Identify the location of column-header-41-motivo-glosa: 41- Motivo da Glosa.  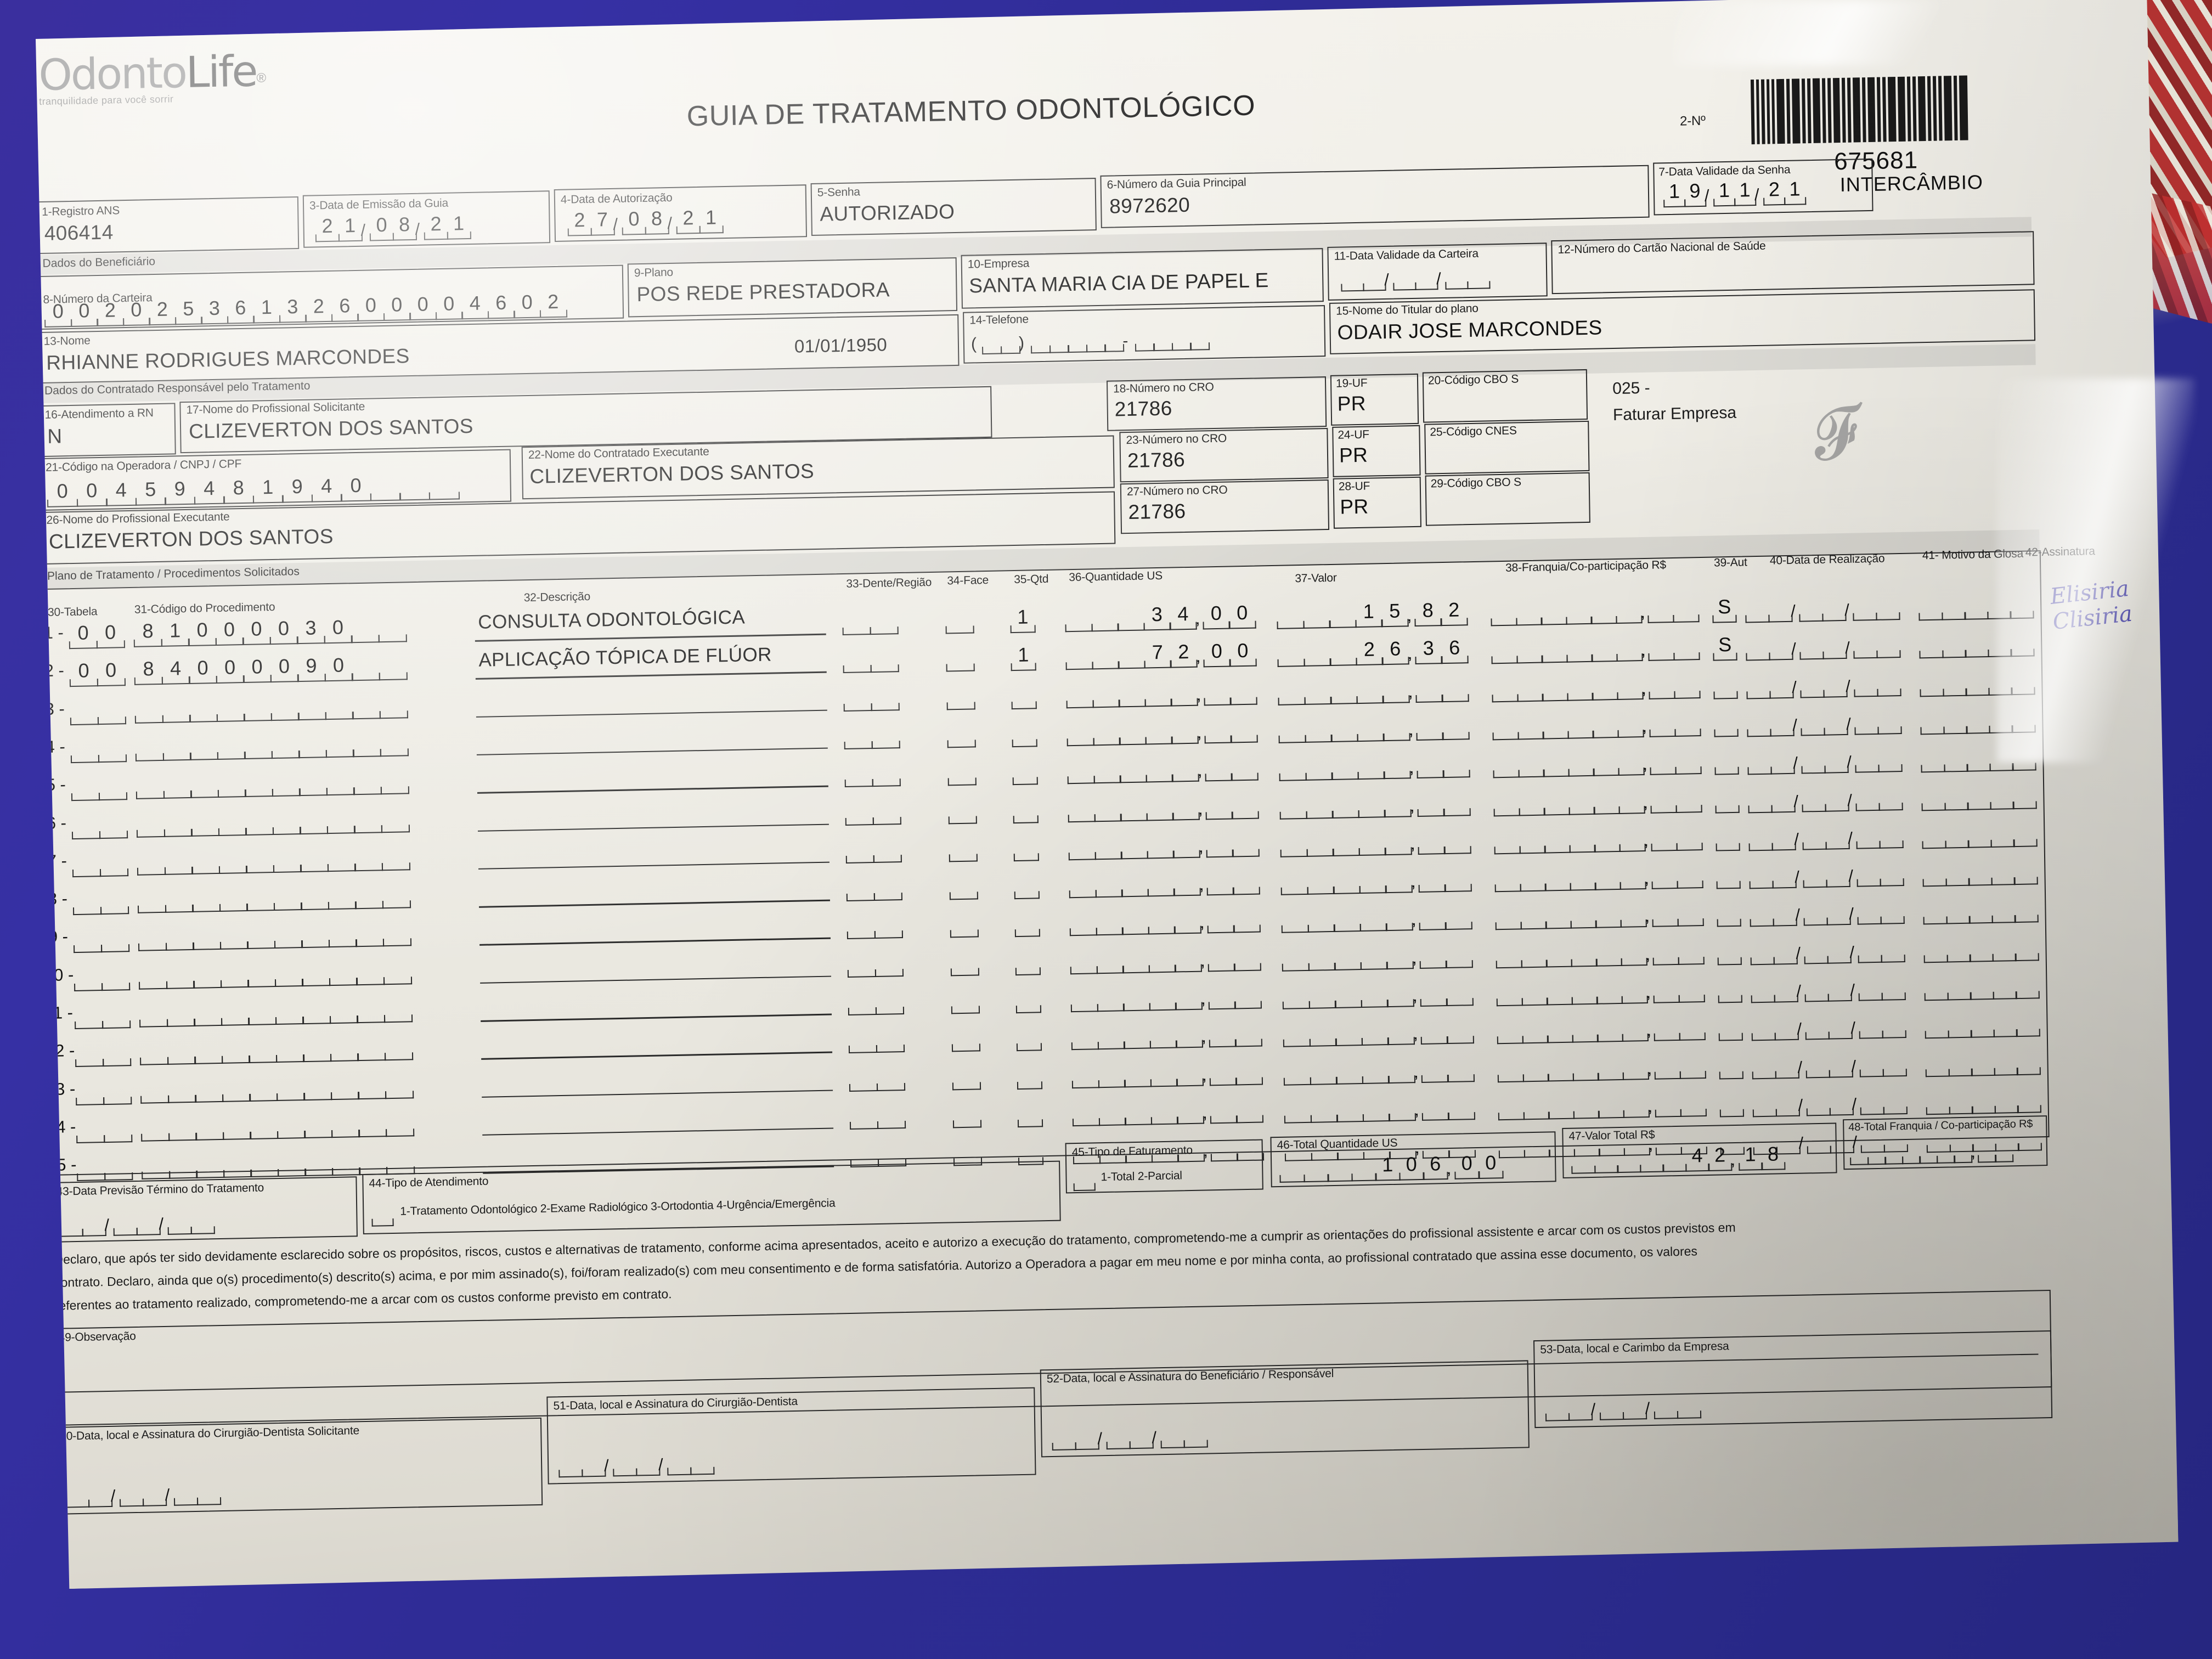
(1973, 554).